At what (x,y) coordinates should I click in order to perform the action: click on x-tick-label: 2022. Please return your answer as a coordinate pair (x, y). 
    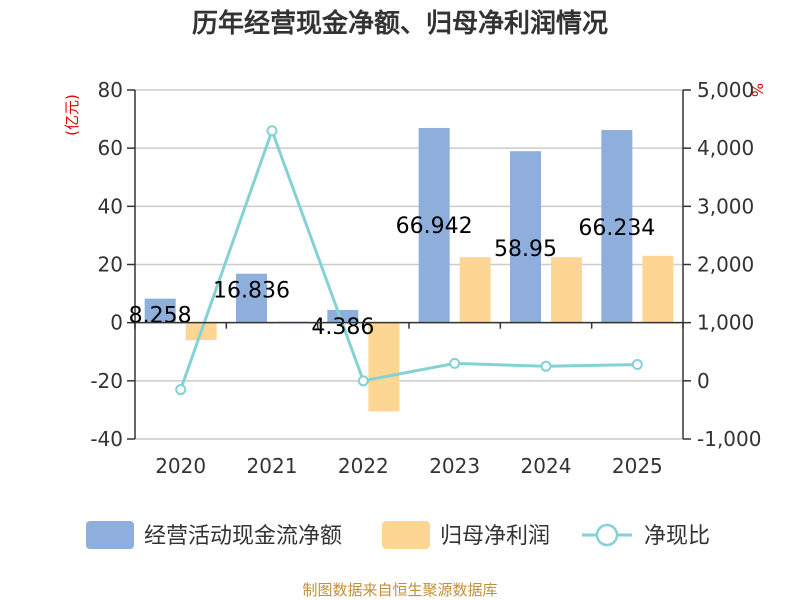
    Looking at the image, I should click on (363, 466).